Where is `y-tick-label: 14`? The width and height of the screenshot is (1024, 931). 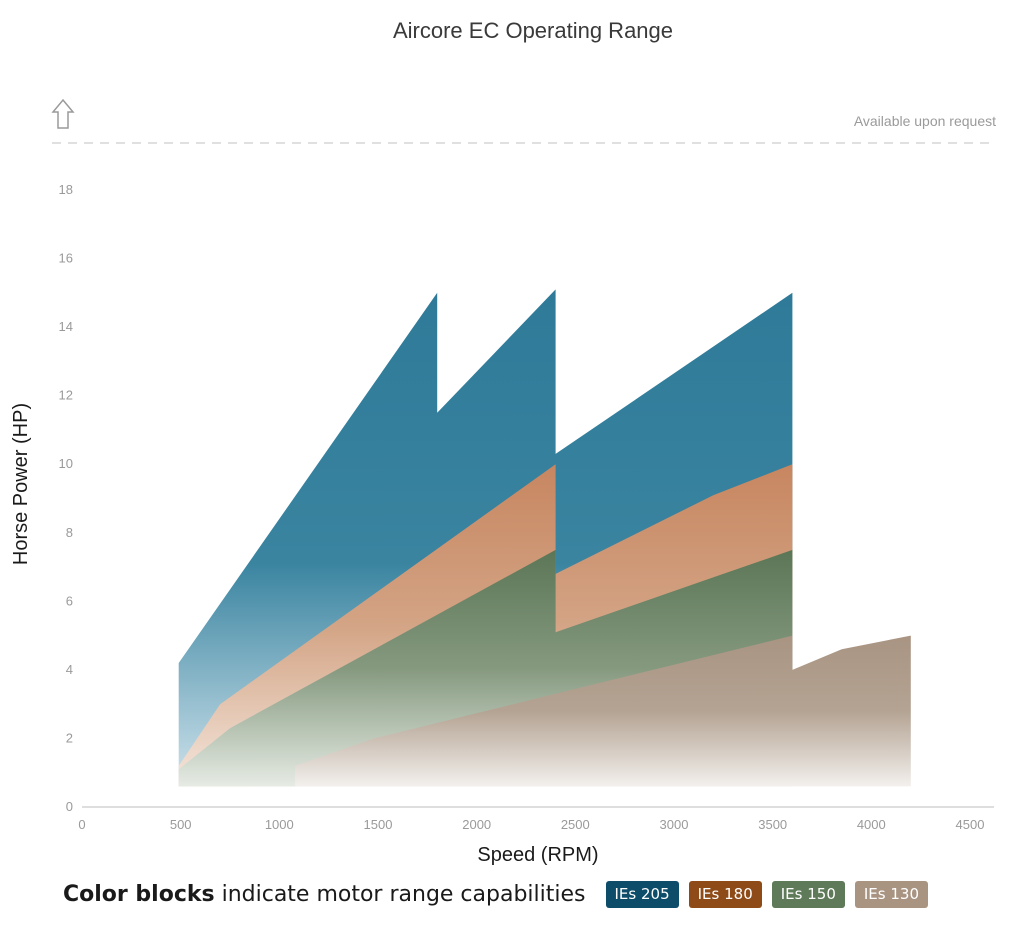 y-tick-label: 14 is located at coordinates (66, 326).